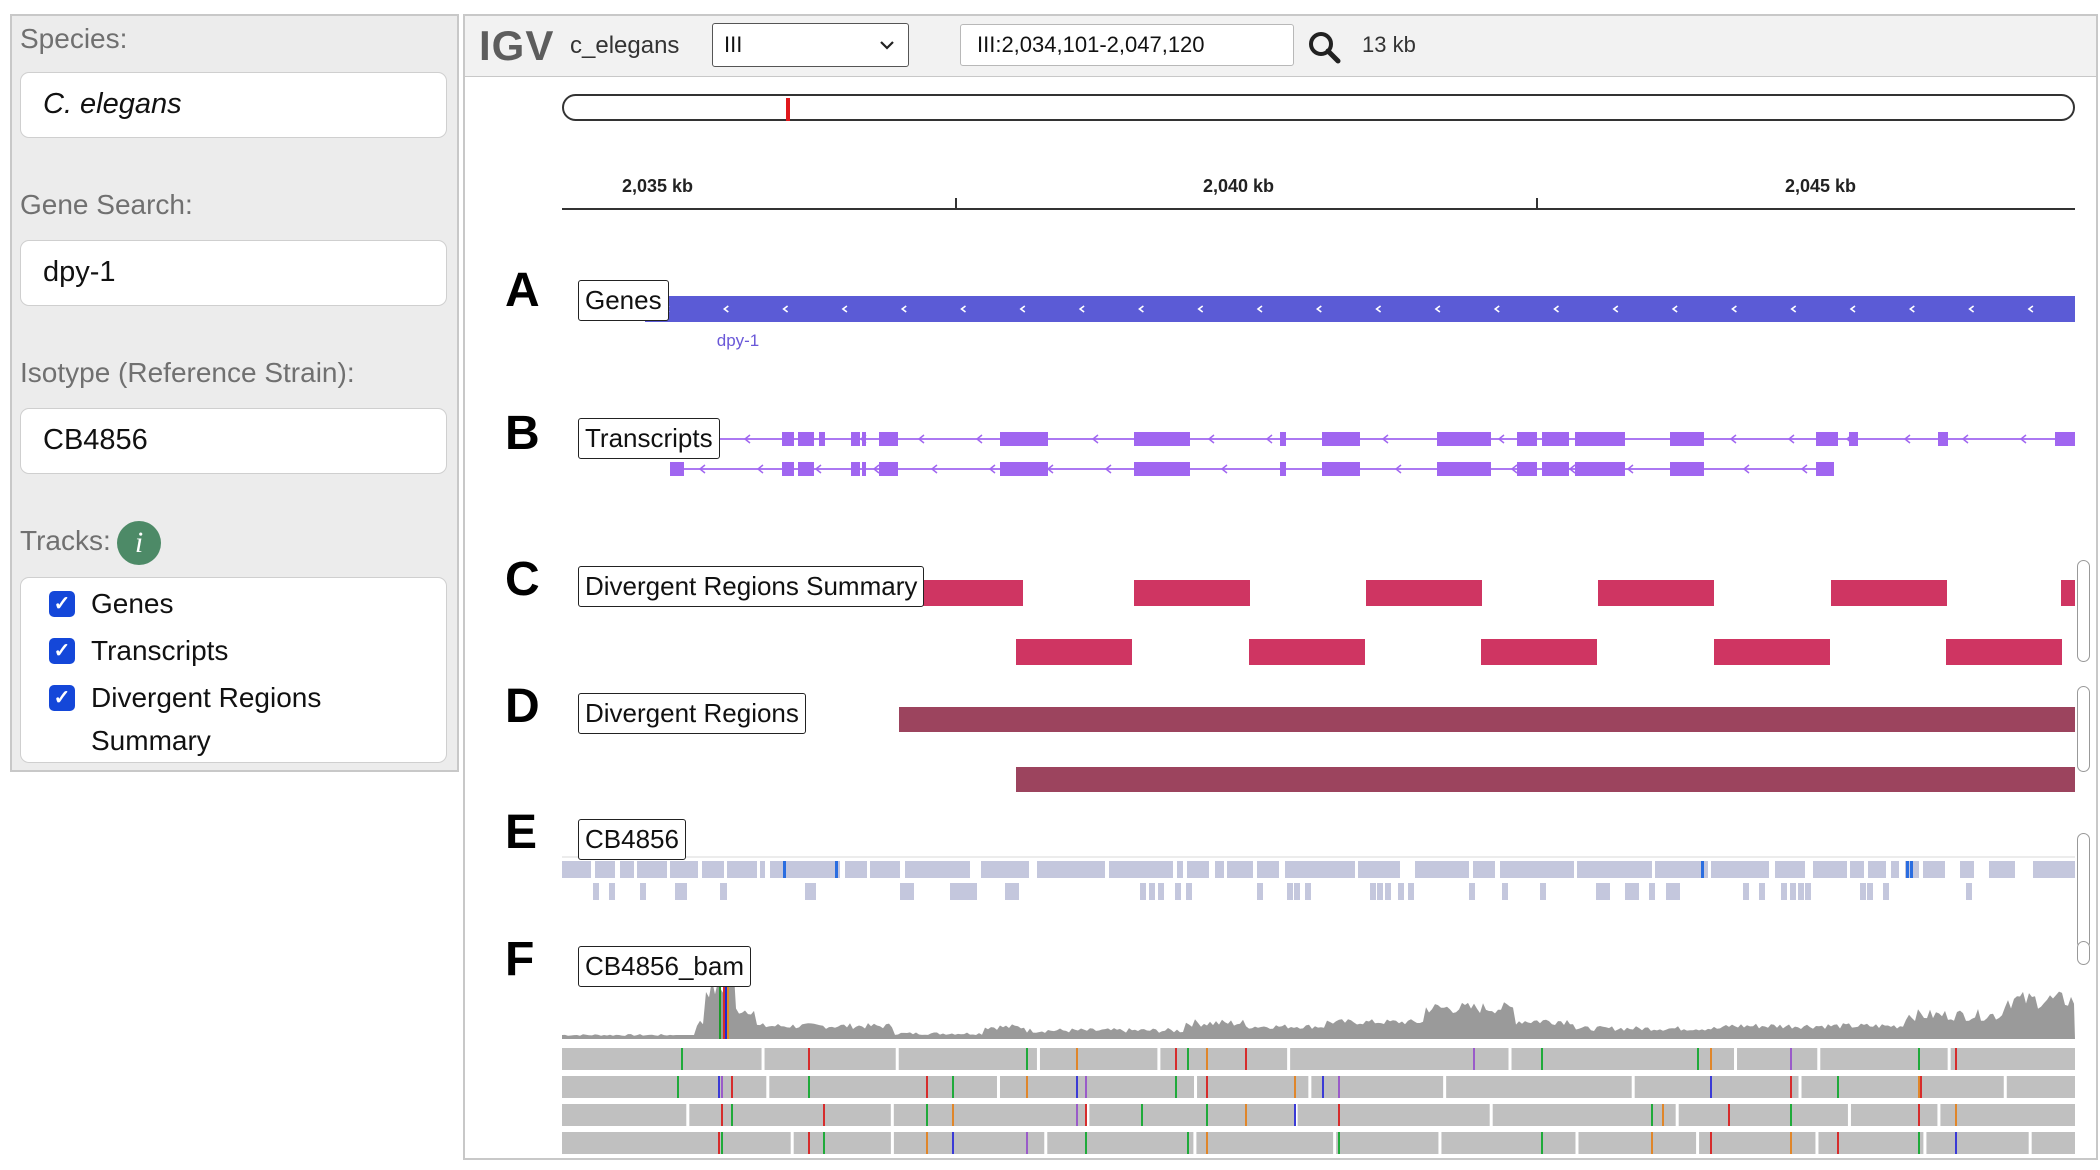 The image size is (2100, 1170). I want to click on track-option-label: Divergent Regions, so click(206, 697).